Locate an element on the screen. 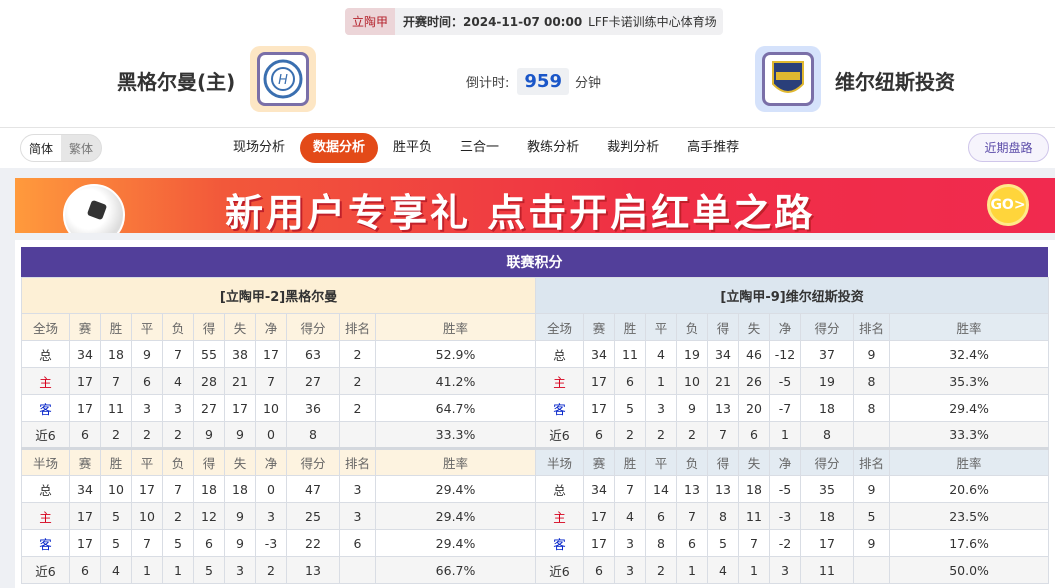 The image size is (1055, 588). column-header: 排名 is located at coordinates (871, 327).